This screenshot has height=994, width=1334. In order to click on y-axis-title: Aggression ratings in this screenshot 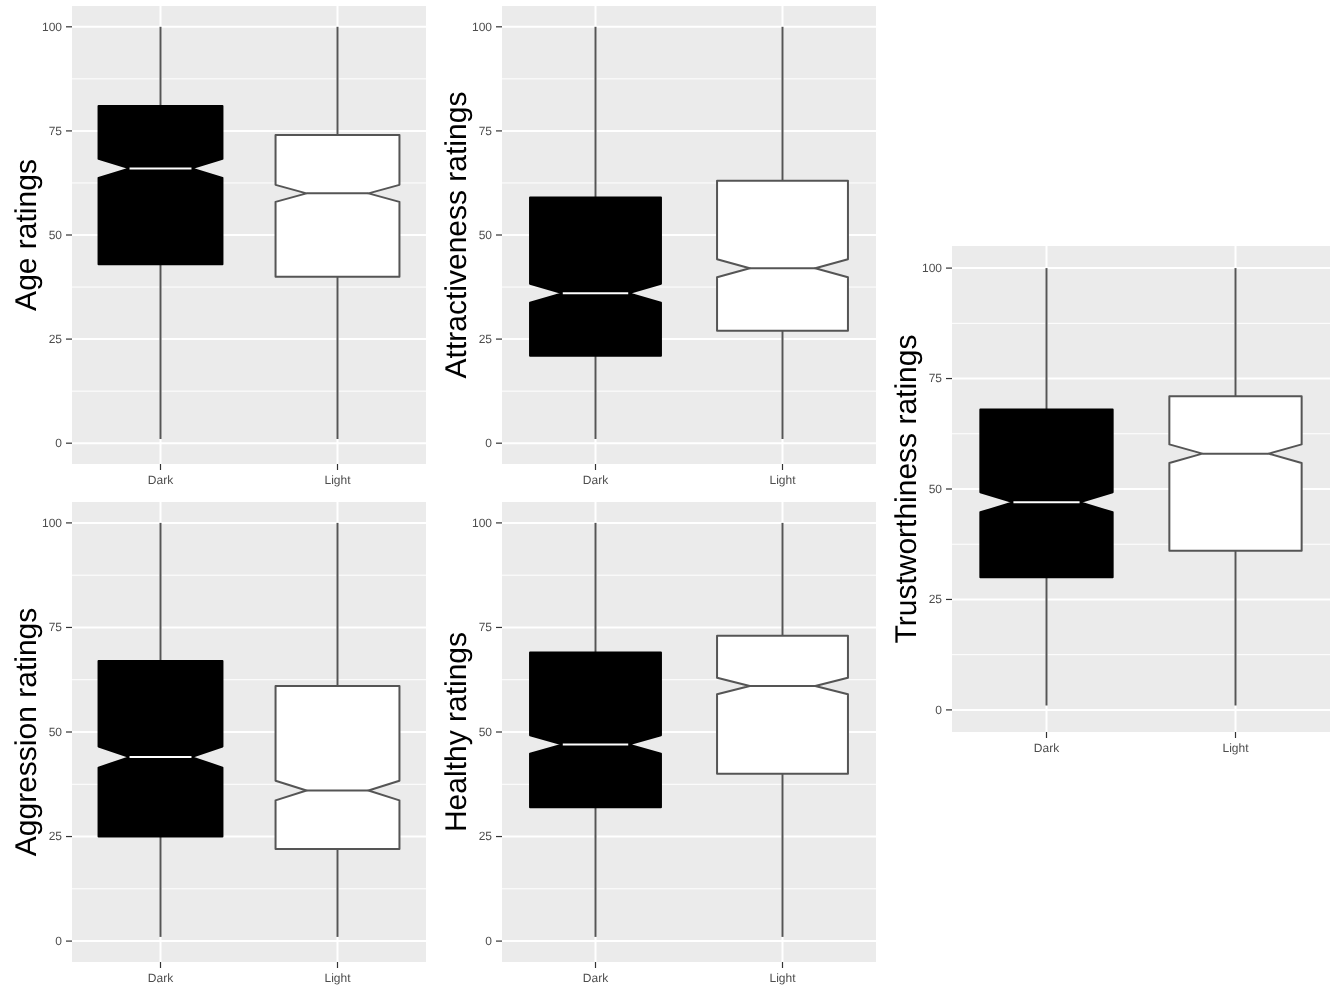, I will do `click(27, 732)`.